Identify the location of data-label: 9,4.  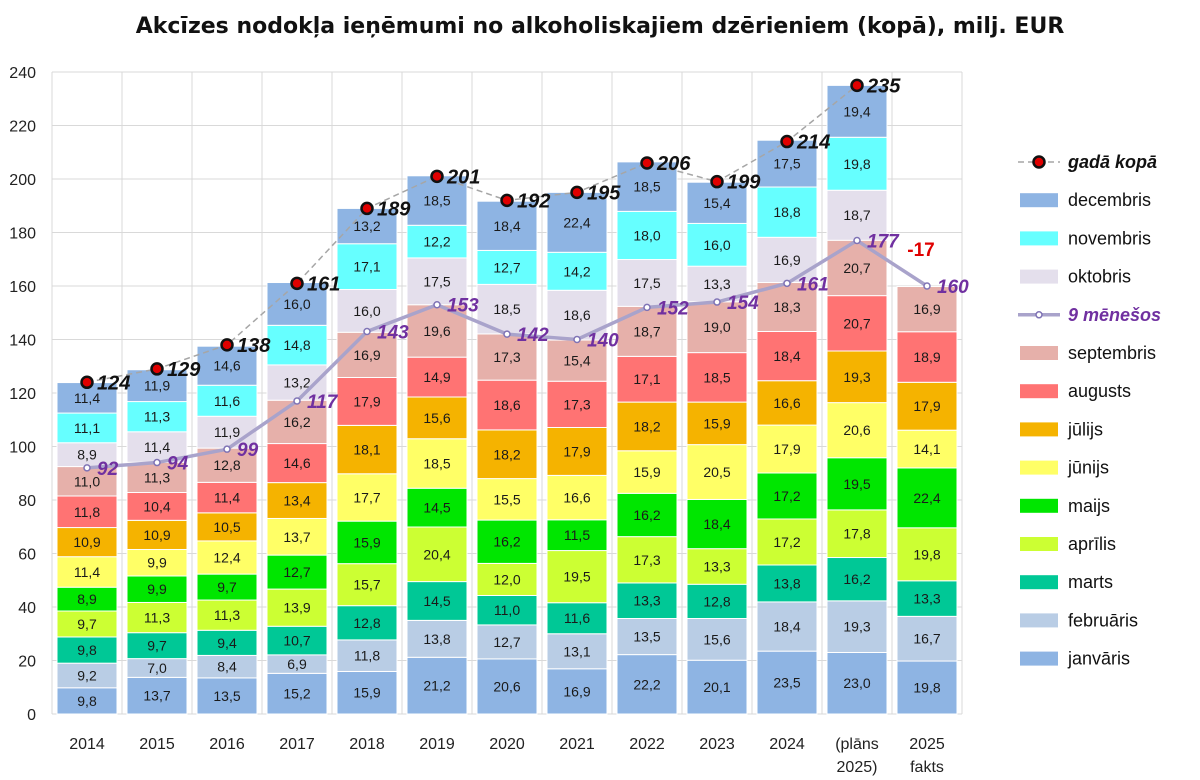
(227, 643).